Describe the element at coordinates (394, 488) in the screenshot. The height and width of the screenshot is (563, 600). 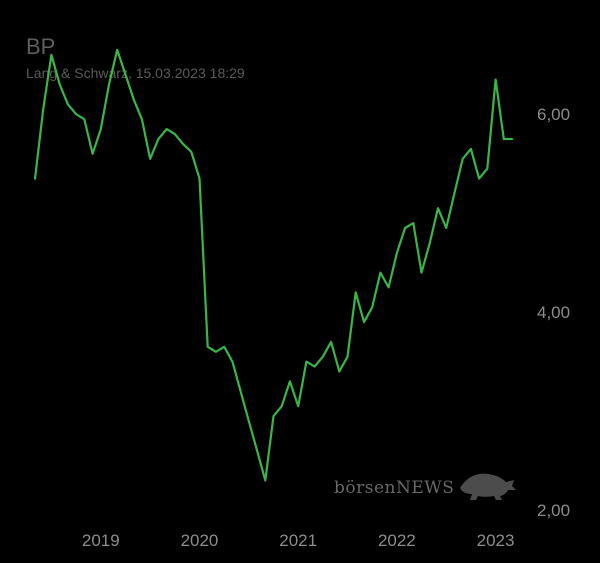
I see `watermark-text: börsenNEWS` at that location.